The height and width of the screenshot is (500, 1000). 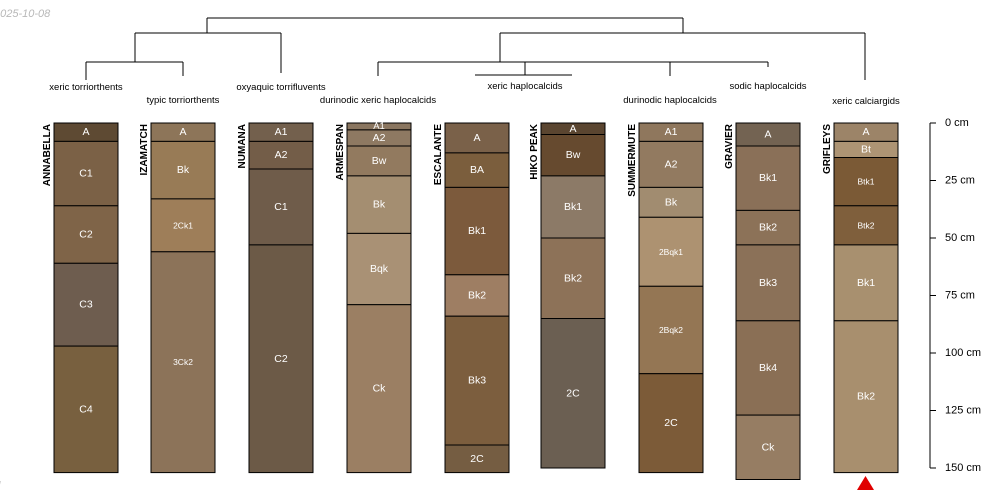 I want to click on horizon-label: C2, so click(x=281, y=359).